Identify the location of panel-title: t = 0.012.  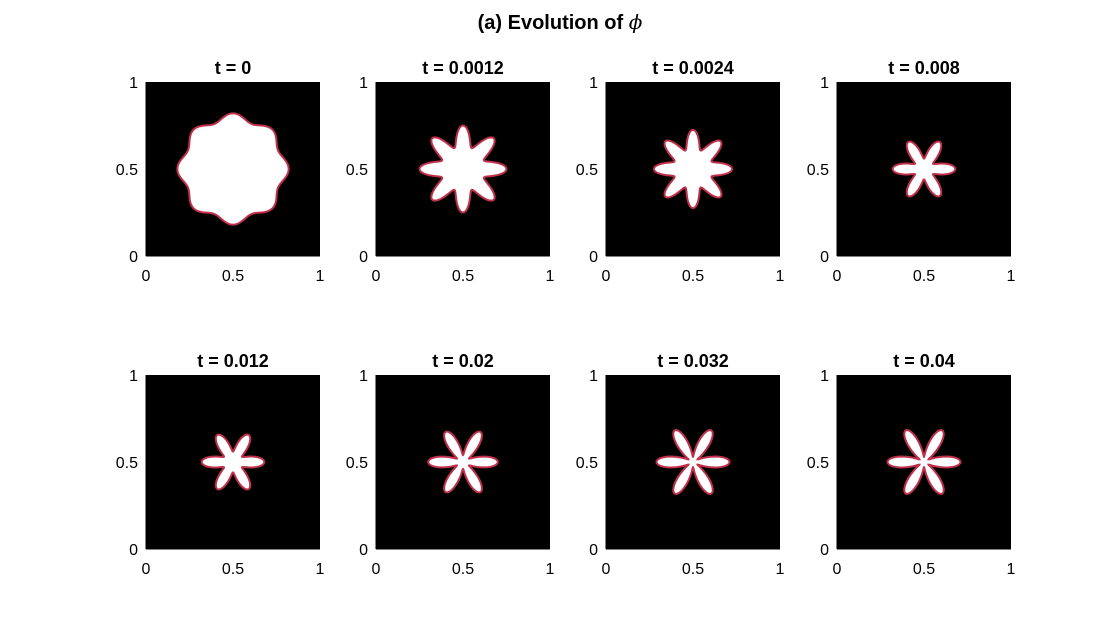
(233, 361).